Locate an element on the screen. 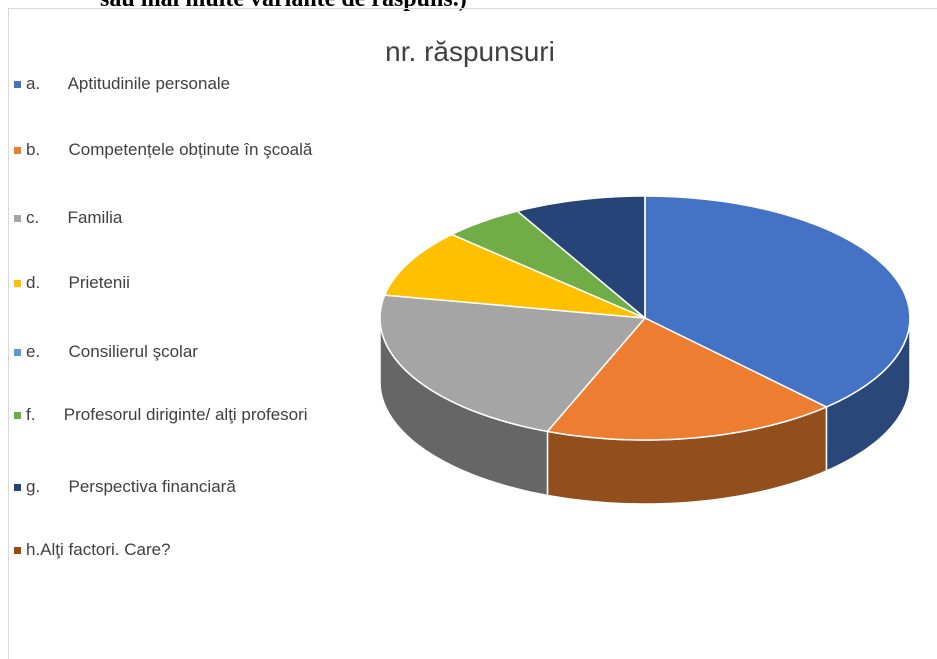  legend-item: e. Consilierul şcolar is located at coordinates (184, 352).